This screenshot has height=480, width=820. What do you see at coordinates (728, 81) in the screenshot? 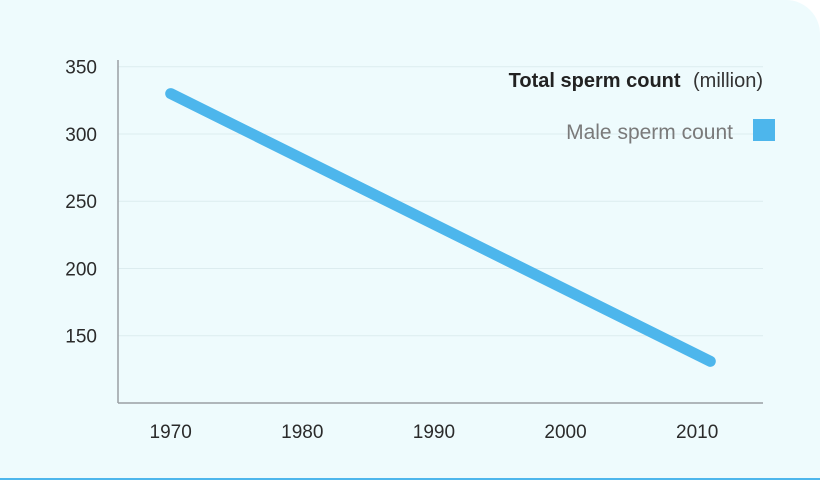
I see `chart-title-unit: (million)` at bounding box center [728, 81].